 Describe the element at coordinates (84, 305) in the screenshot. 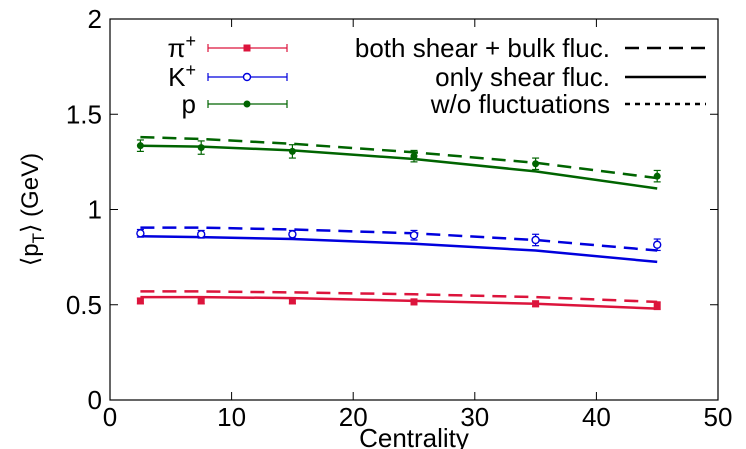

I see `y-tick-label: 0.5` at that location.